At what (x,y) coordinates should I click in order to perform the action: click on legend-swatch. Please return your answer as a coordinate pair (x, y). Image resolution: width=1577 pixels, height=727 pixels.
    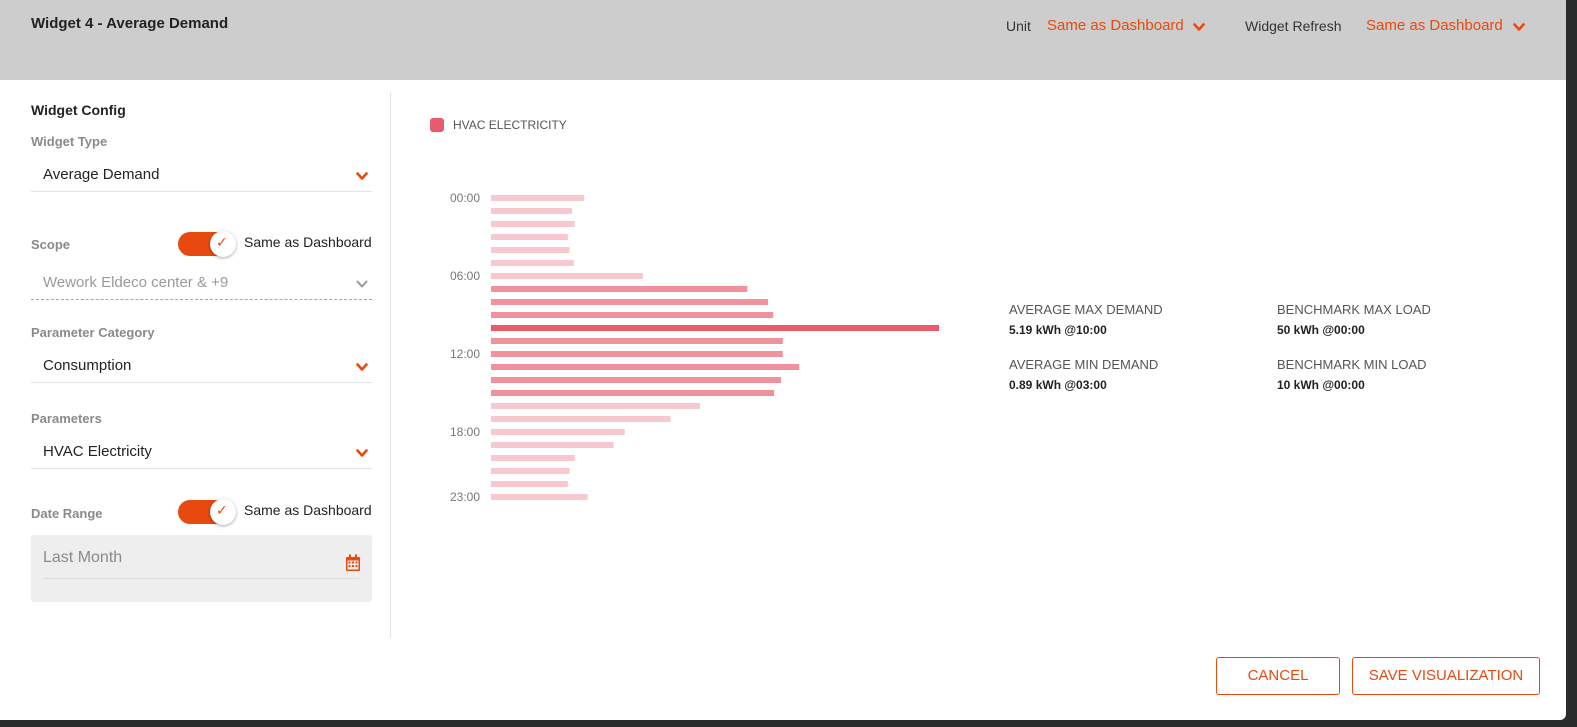
    Looking at the image, I should click on (437, 125).